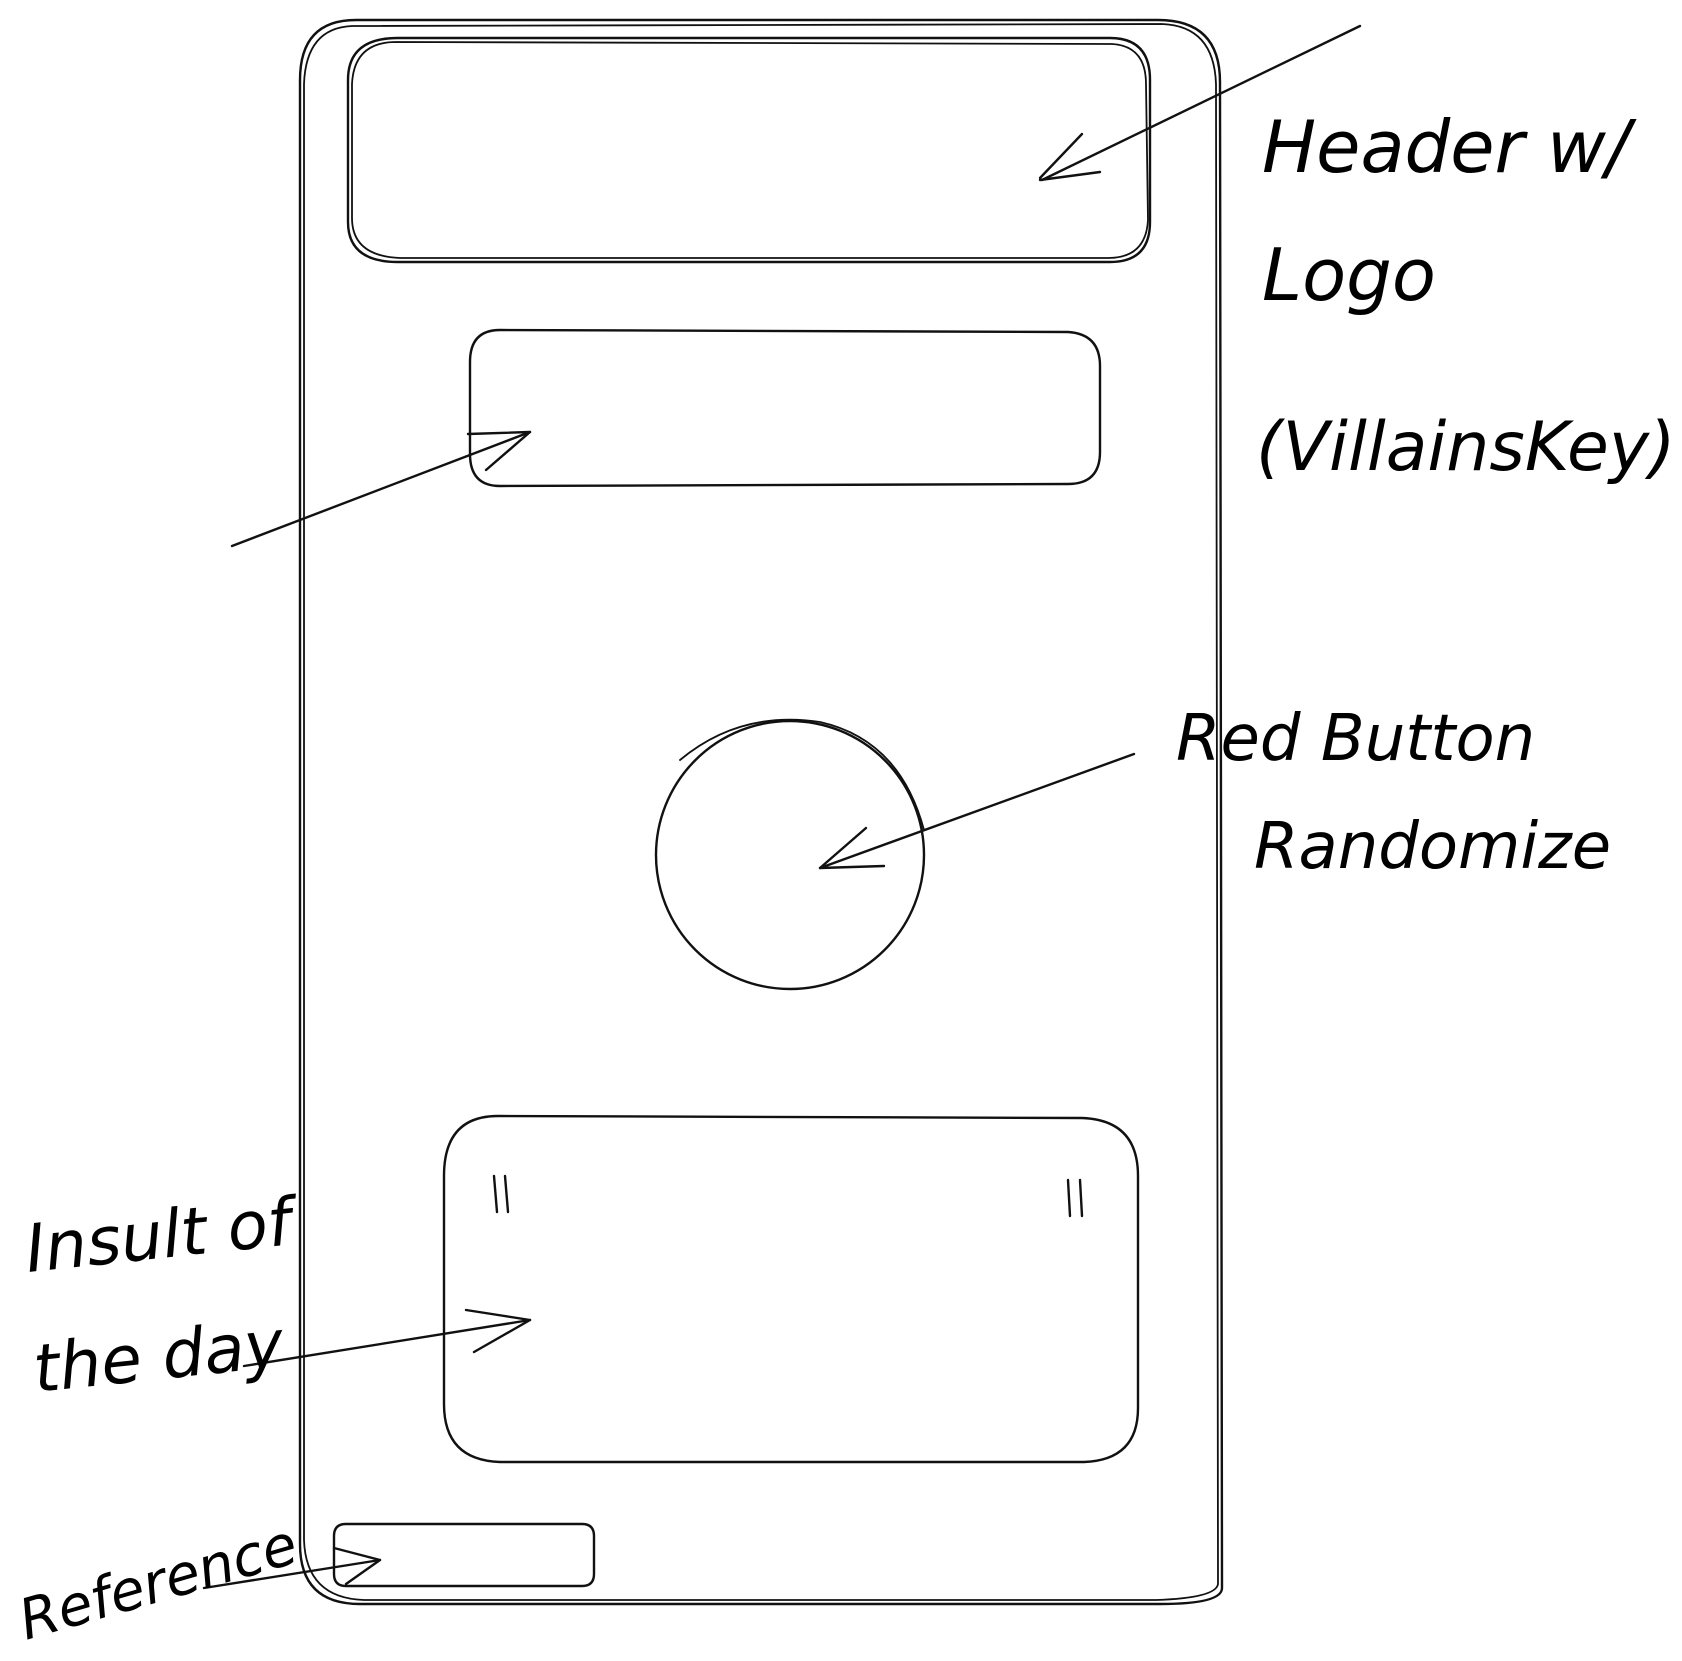  Describe the element at coordinates (292, 1568) in the screenshot. I see `arrow-to-reference` at that location.